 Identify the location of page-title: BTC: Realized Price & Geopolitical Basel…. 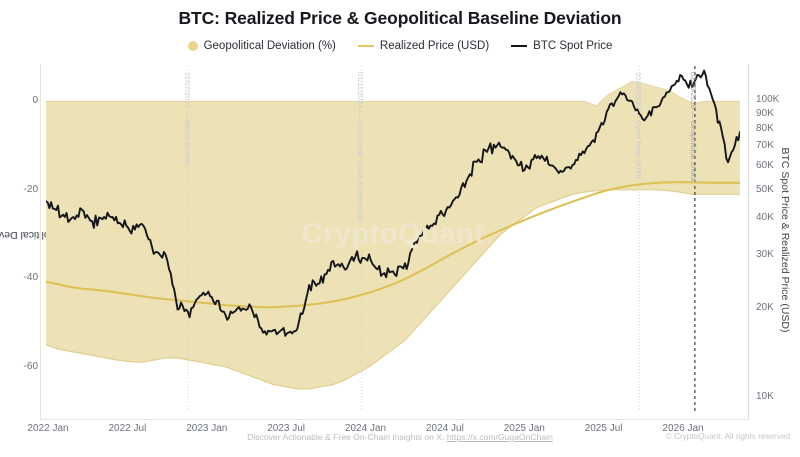
(400, 18).